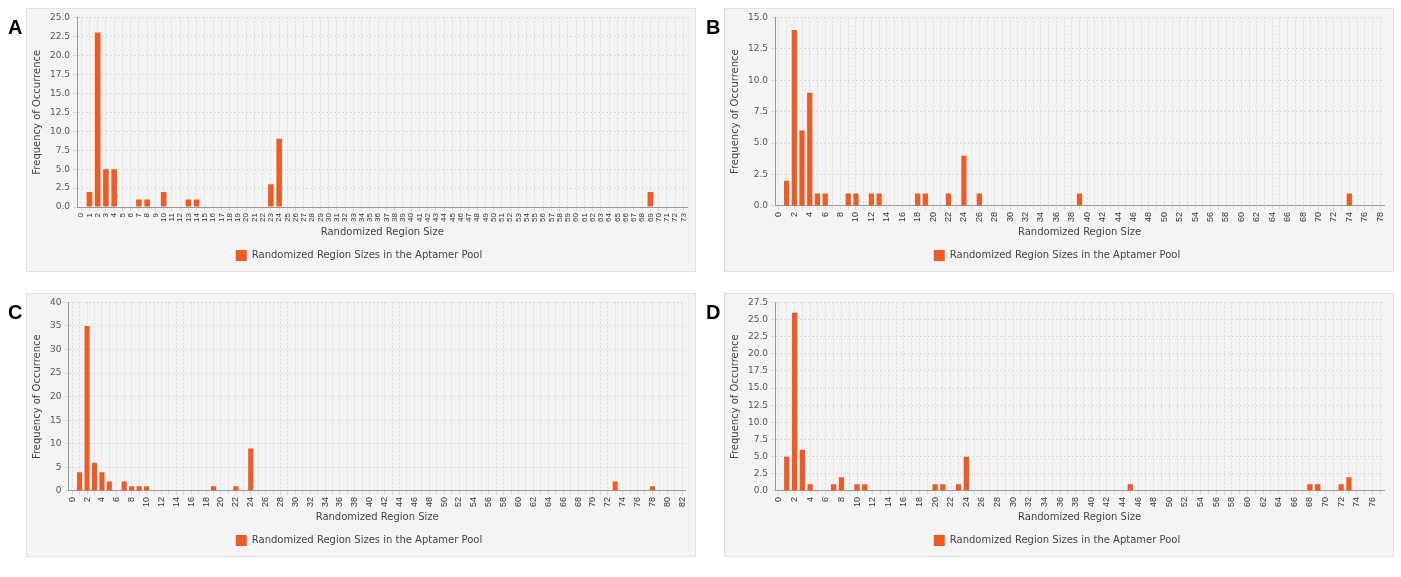  I want to click on x-tick-label: 66, so click(562, 501).